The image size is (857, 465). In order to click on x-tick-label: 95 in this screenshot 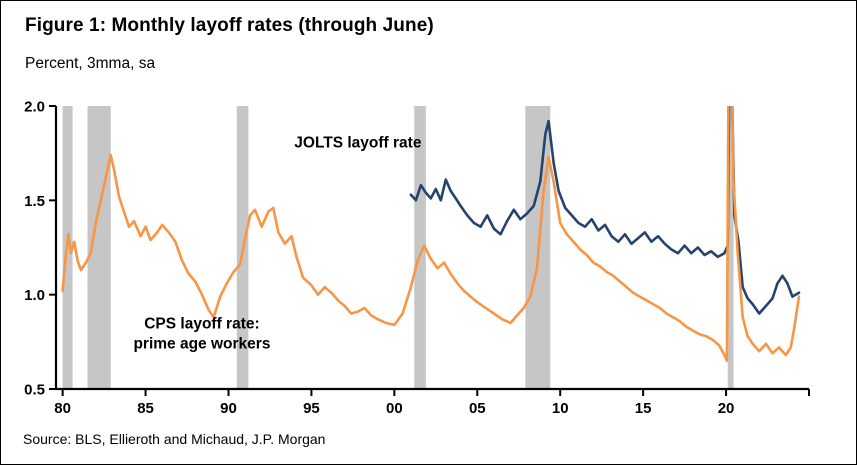, I will do `click(311, 408)`.